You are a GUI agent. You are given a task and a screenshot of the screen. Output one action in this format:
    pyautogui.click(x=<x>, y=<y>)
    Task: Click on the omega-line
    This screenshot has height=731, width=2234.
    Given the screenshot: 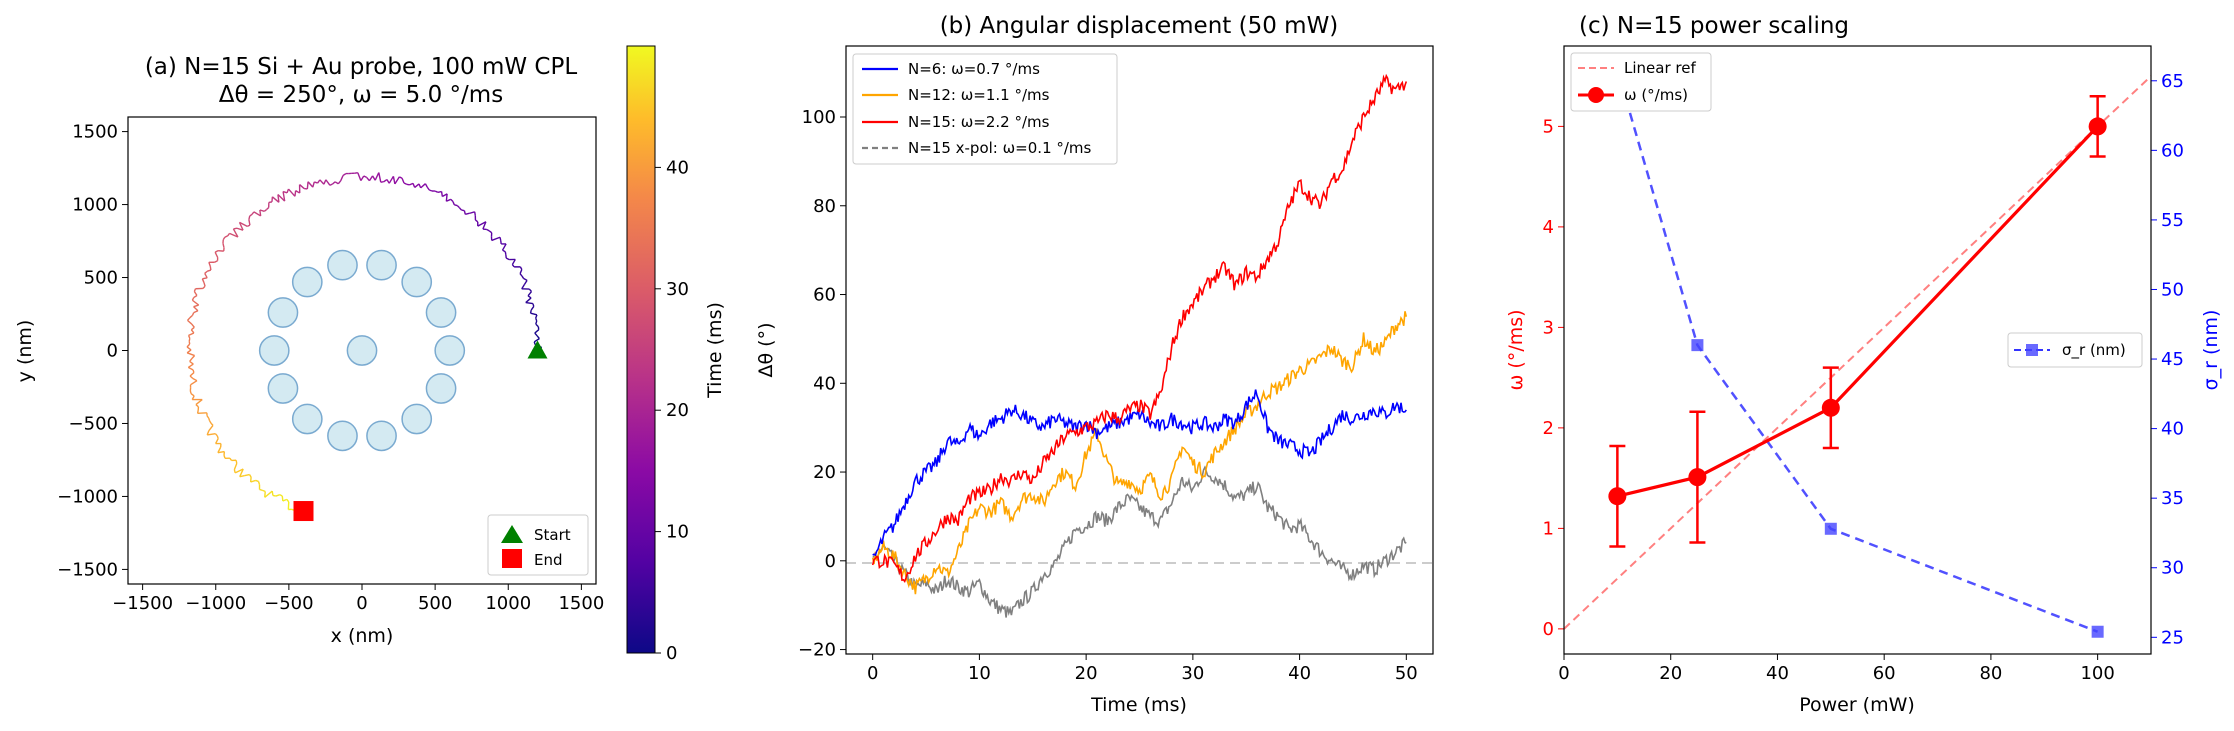 What is the action you would take?
    pyautogui.click(x=1858, y=311)
    